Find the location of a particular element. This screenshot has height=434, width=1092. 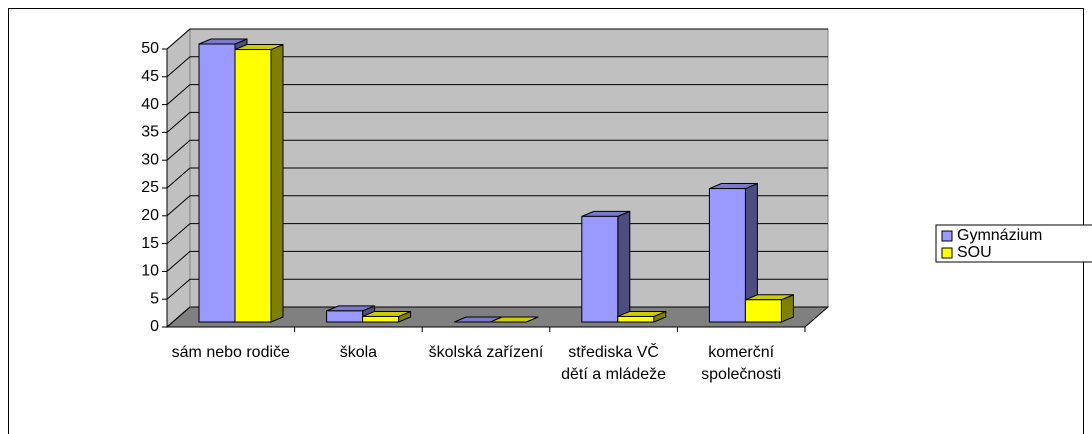

y-tick-label: 40 is located at coordinates (150, 104).